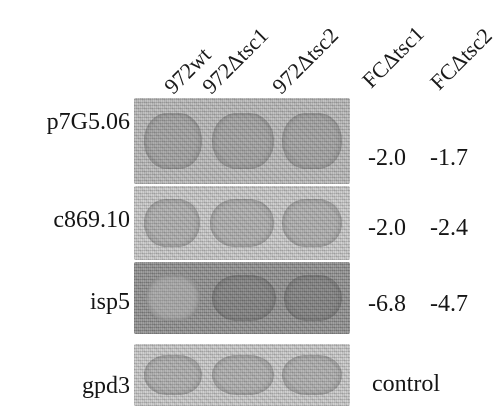 This screenshot has width=496, height=408. Describe the element at coordinates (387, 228) in the screenshot. I see `fc-tsc1-c869-10: -2.0` at that location.